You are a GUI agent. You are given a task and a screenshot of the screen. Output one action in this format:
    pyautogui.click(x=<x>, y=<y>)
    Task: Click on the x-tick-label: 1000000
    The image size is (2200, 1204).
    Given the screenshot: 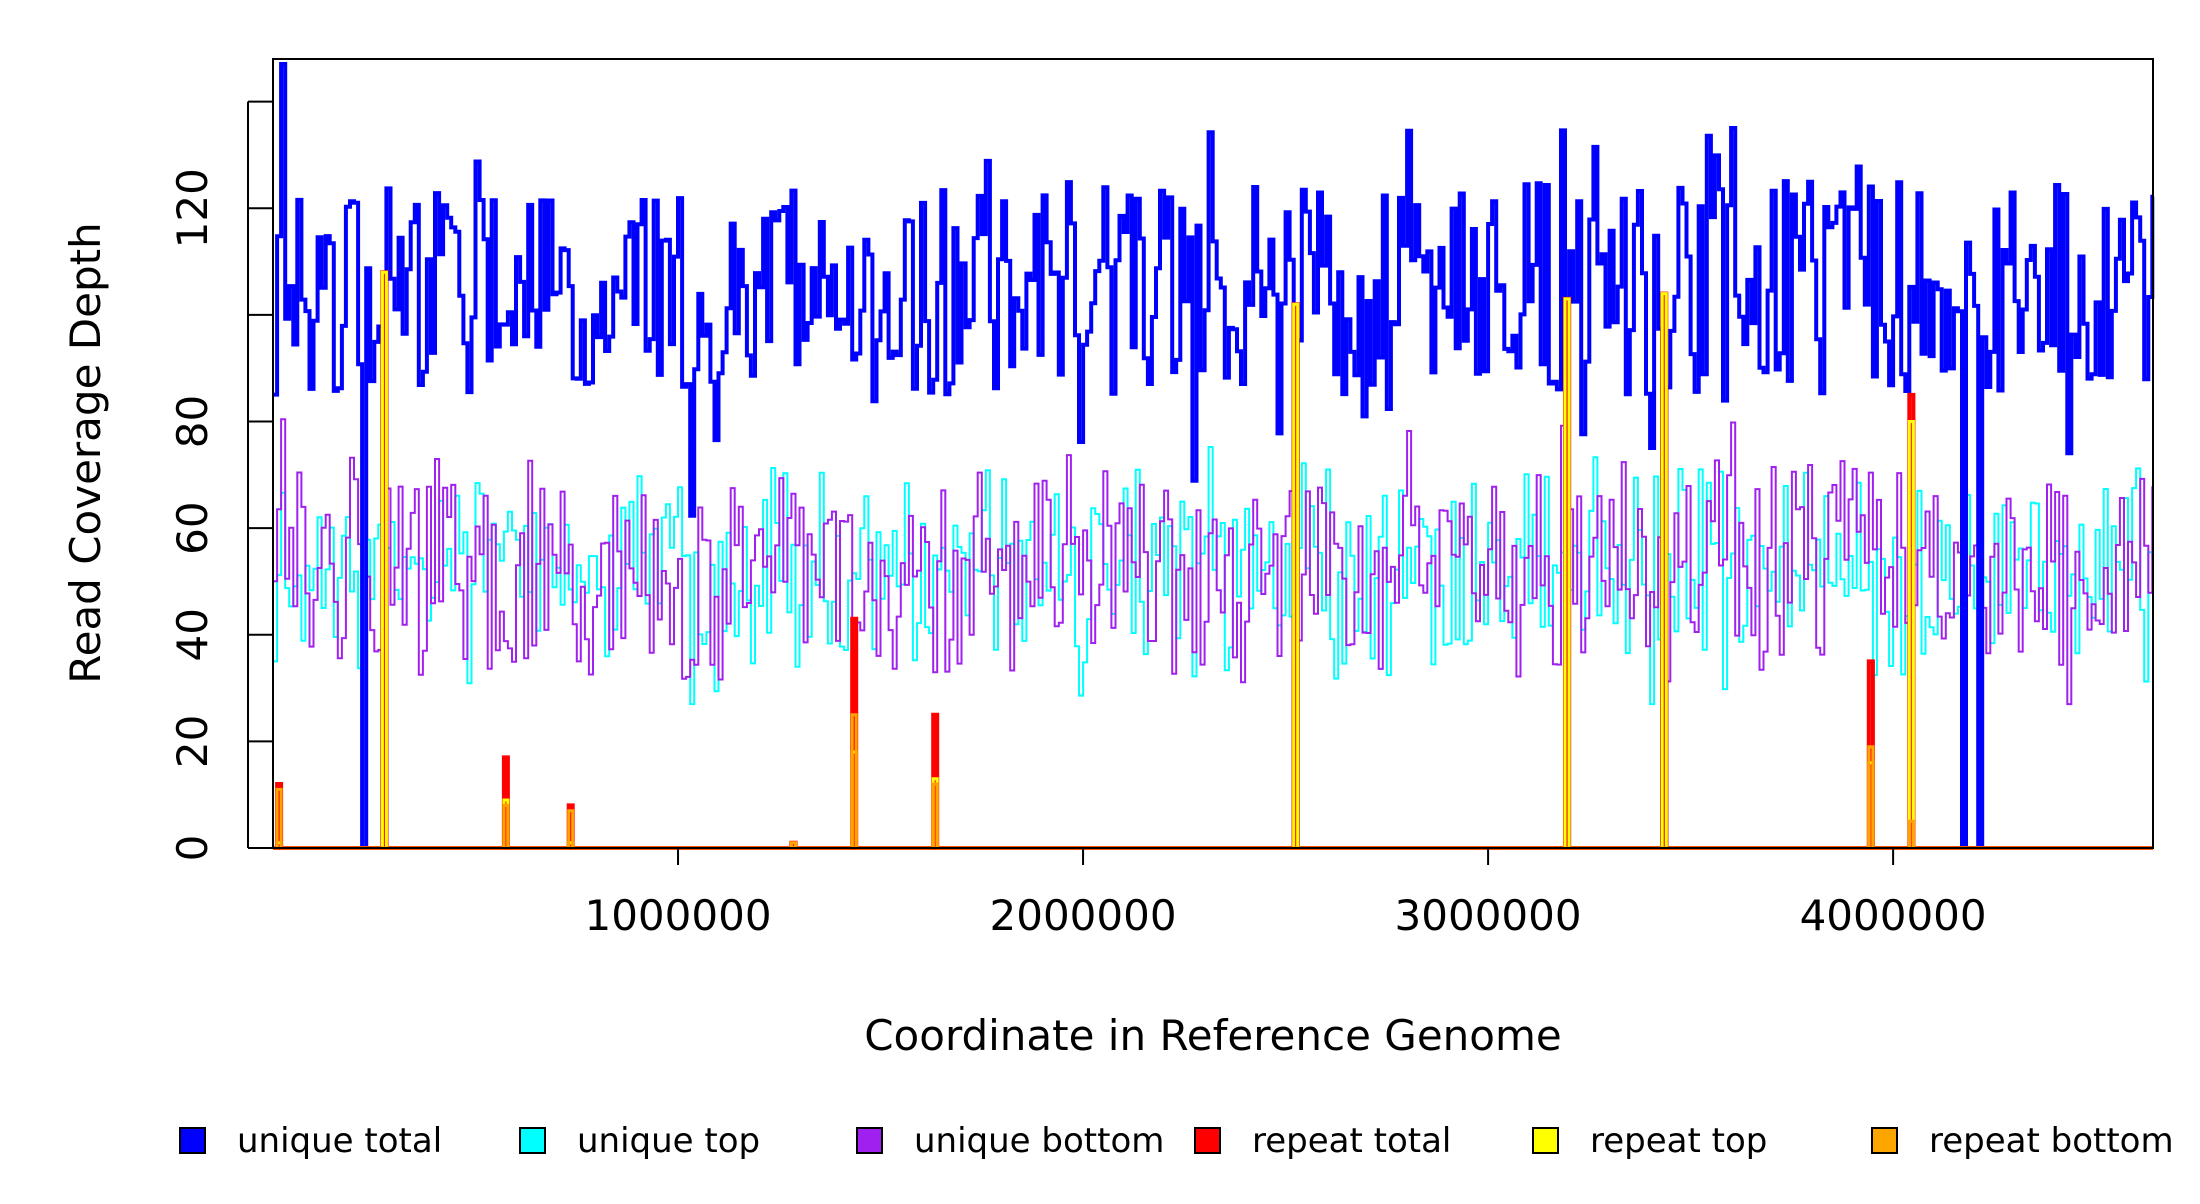 What is the action you would take?
    pyautogui.click(x=677, y=915)
    